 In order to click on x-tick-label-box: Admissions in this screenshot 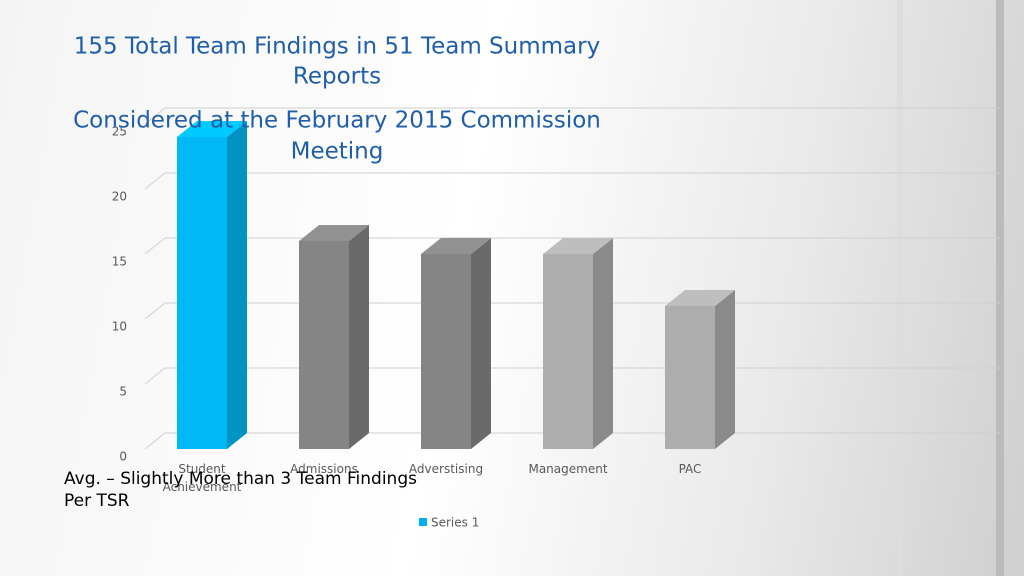, I will do `click(324, 469)`.